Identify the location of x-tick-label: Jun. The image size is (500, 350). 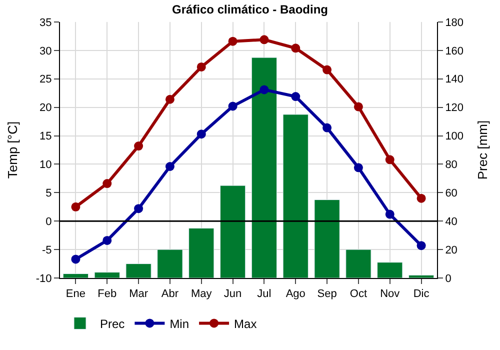
(233, 294).